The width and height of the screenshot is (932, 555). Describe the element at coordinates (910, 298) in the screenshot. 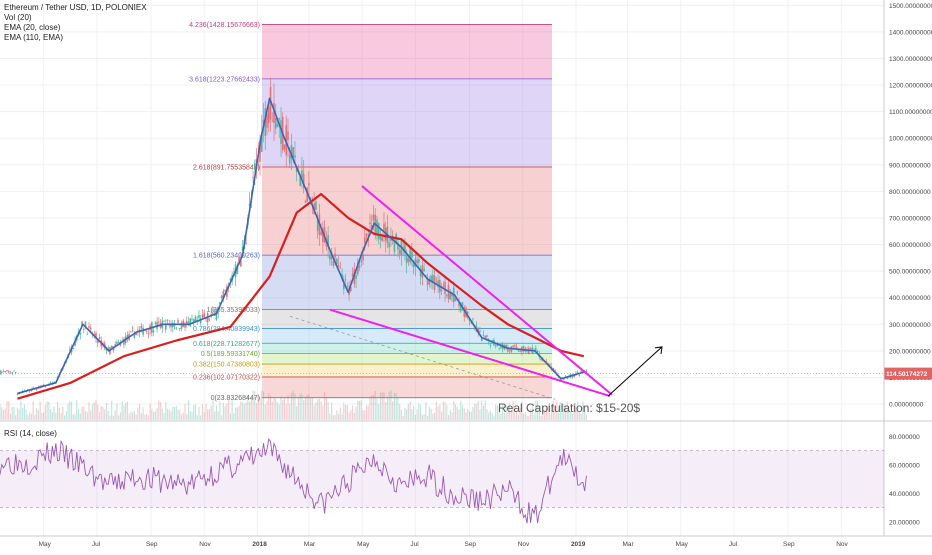

I see `y-tick-label: 400.00000000` at that location.